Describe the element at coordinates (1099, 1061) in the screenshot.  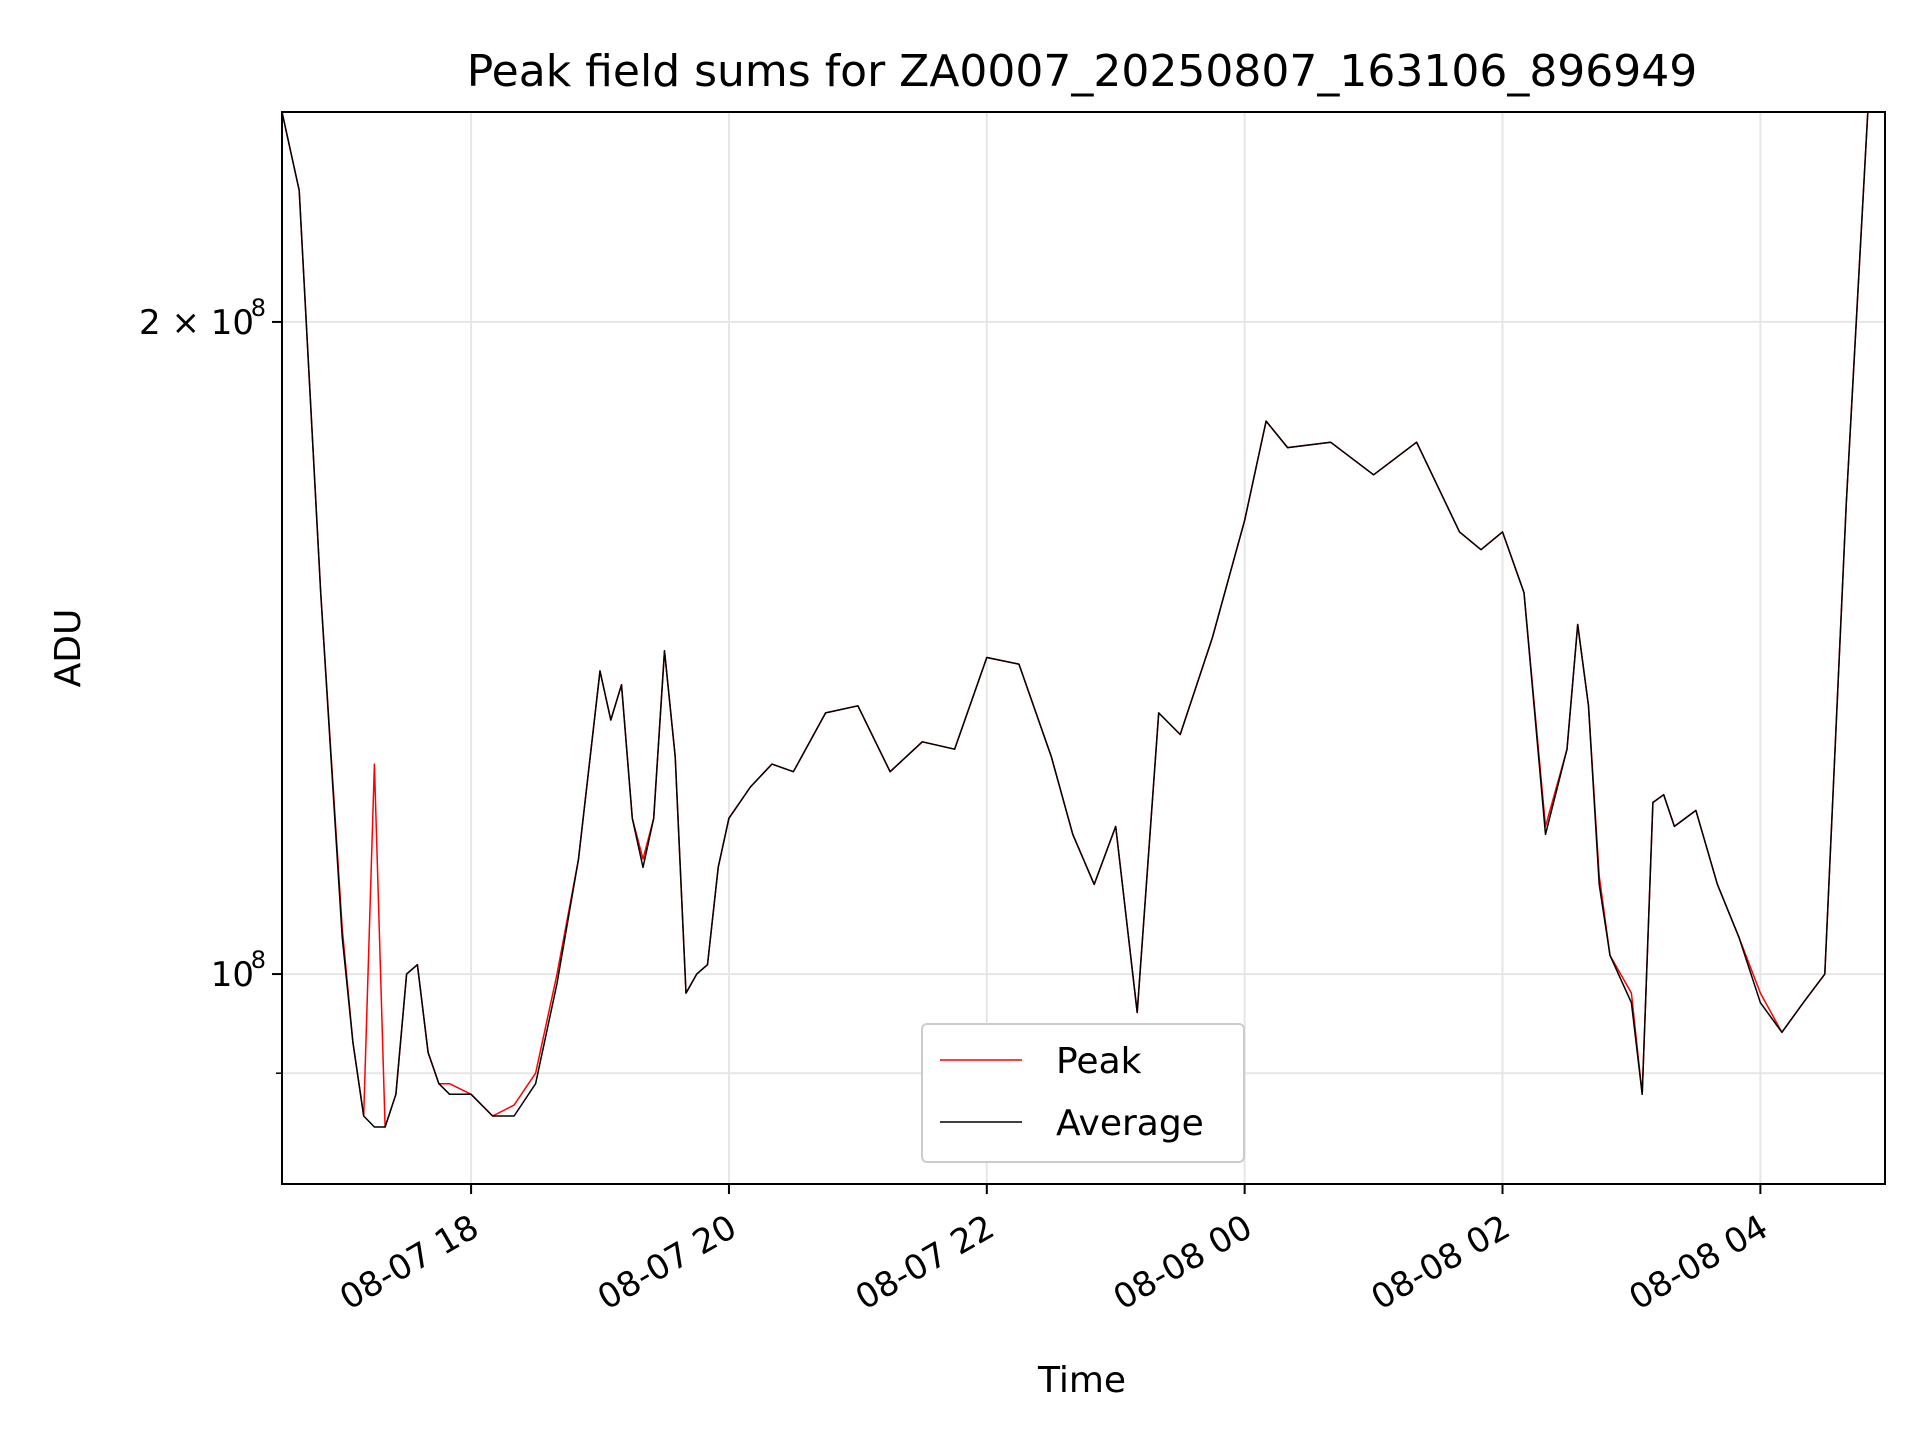
I see `legend-label-peak: Peak` at that location.